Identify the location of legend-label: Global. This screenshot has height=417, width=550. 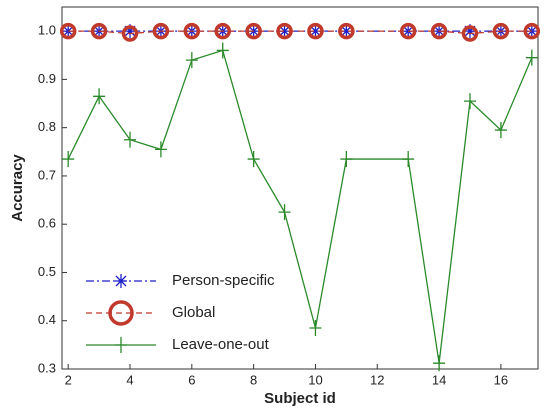
(193, 312).